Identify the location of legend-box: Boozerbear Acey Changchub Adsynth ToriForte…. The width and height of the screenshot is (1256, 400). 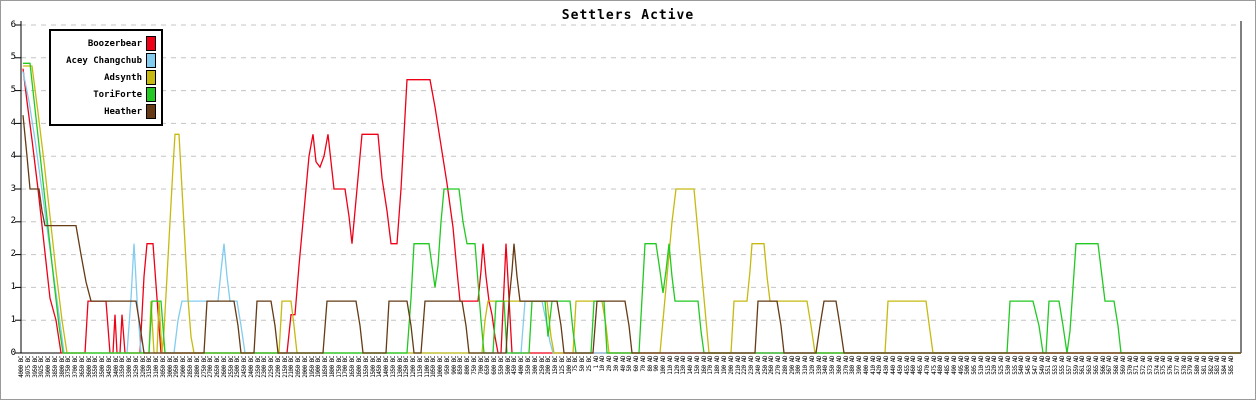
(106, 77).